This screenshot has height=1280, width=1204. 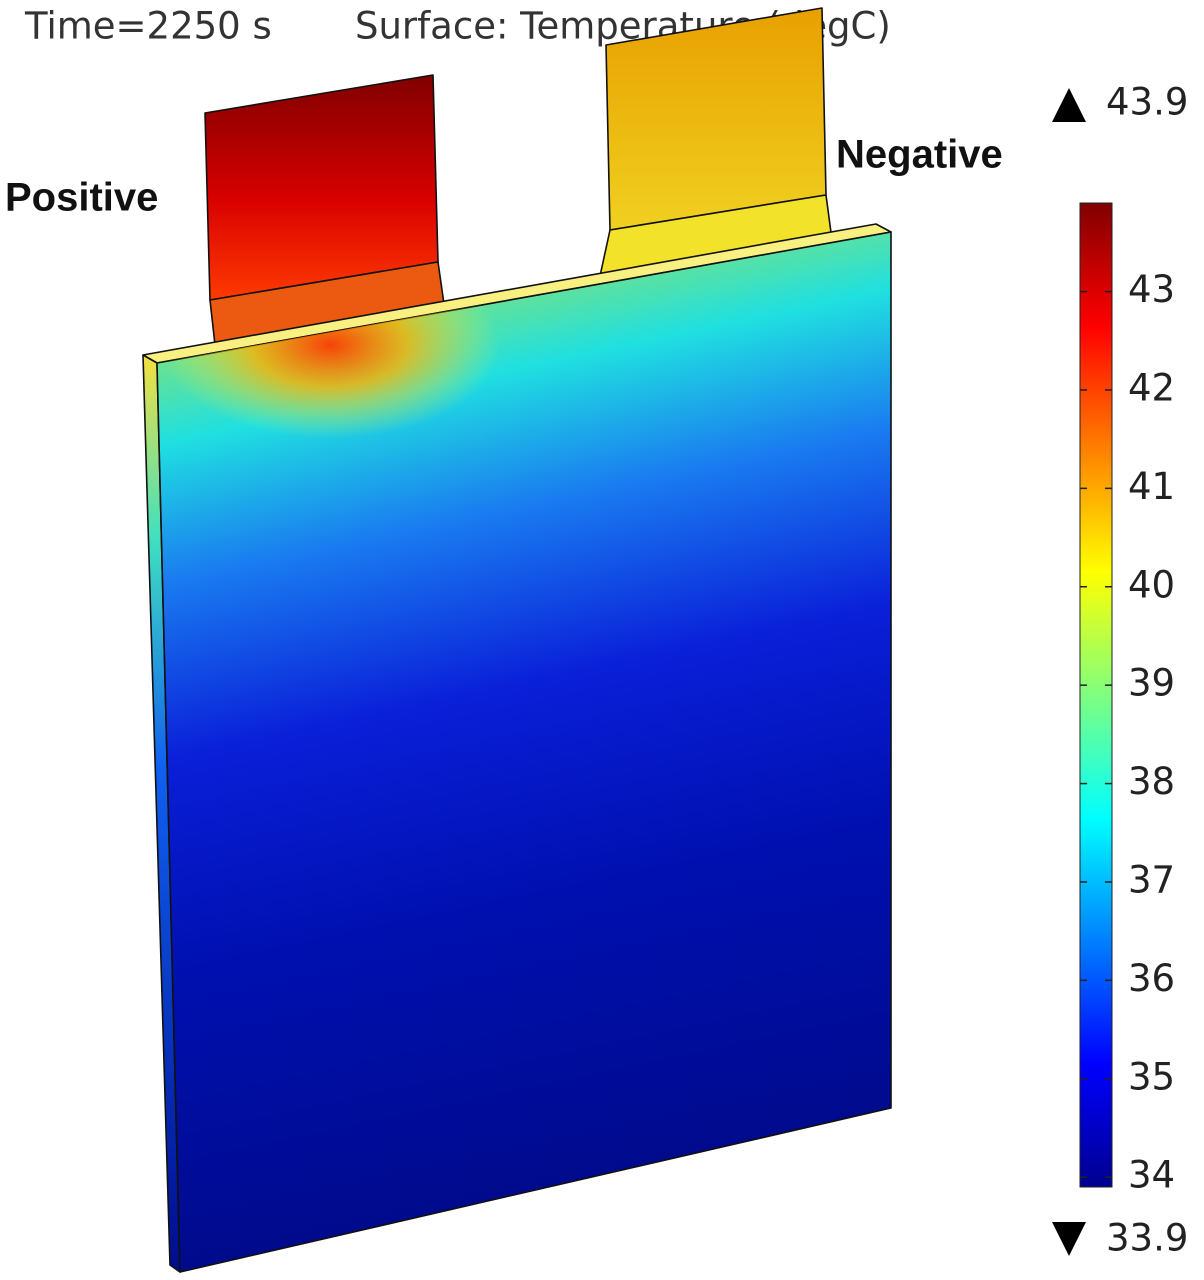 What do you see at coordinates (81, 198) in the screenshot?
I see `positive-label: Positive` at bounding box center [81, 198].